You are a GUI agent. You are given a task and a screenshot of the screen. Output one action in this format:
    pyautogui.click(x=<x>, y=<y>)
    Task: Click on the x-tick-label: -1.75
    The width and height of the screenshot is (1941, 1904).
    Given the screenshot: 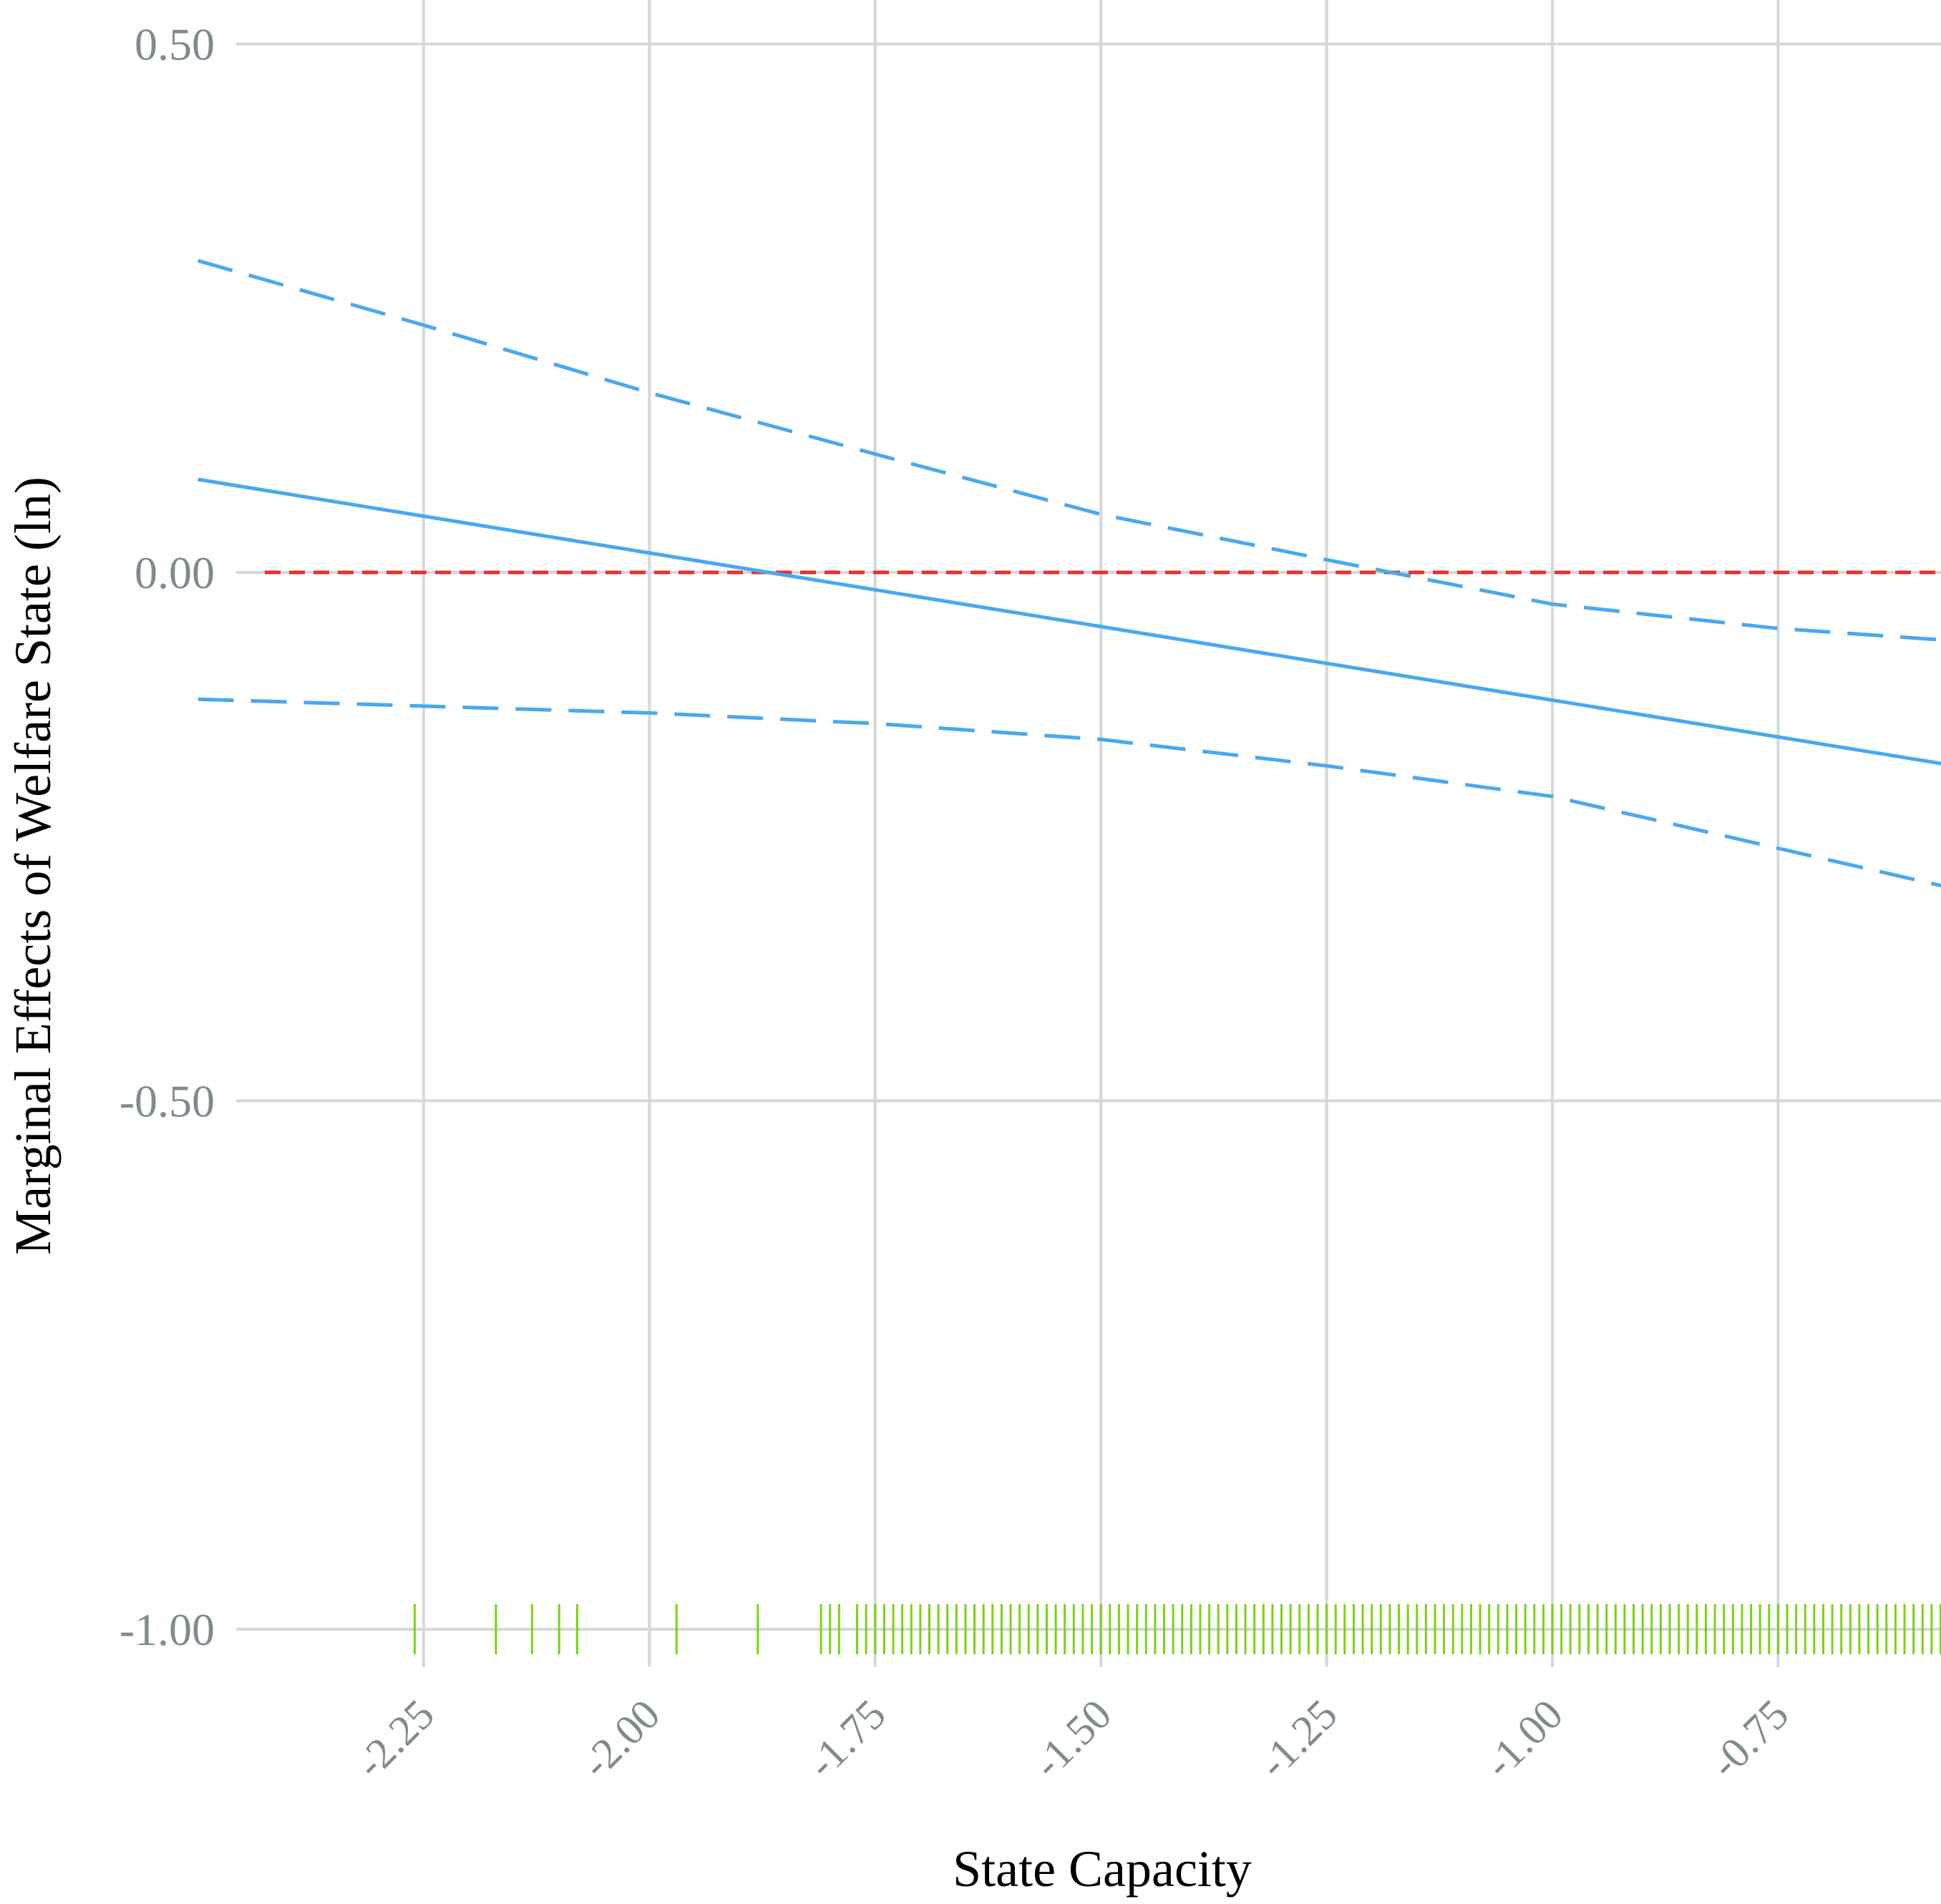 What is the action you would take?
    pyautogui.click(x=846, y=1739)
    